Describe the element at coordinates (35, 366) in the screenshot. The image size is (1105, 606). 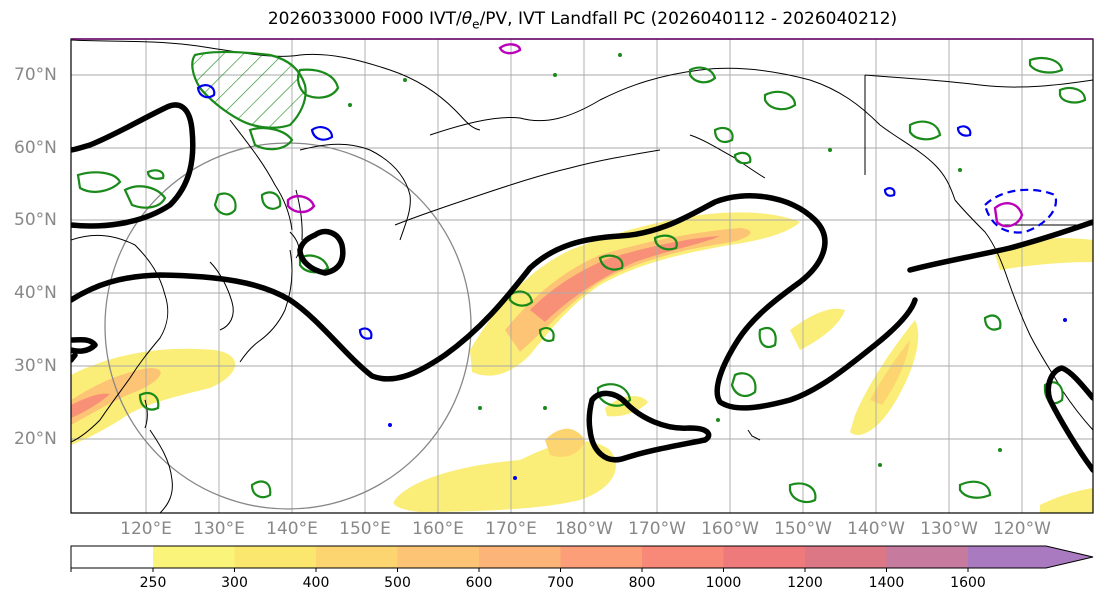
I see `lat-label-30n: 30°N` at that location.